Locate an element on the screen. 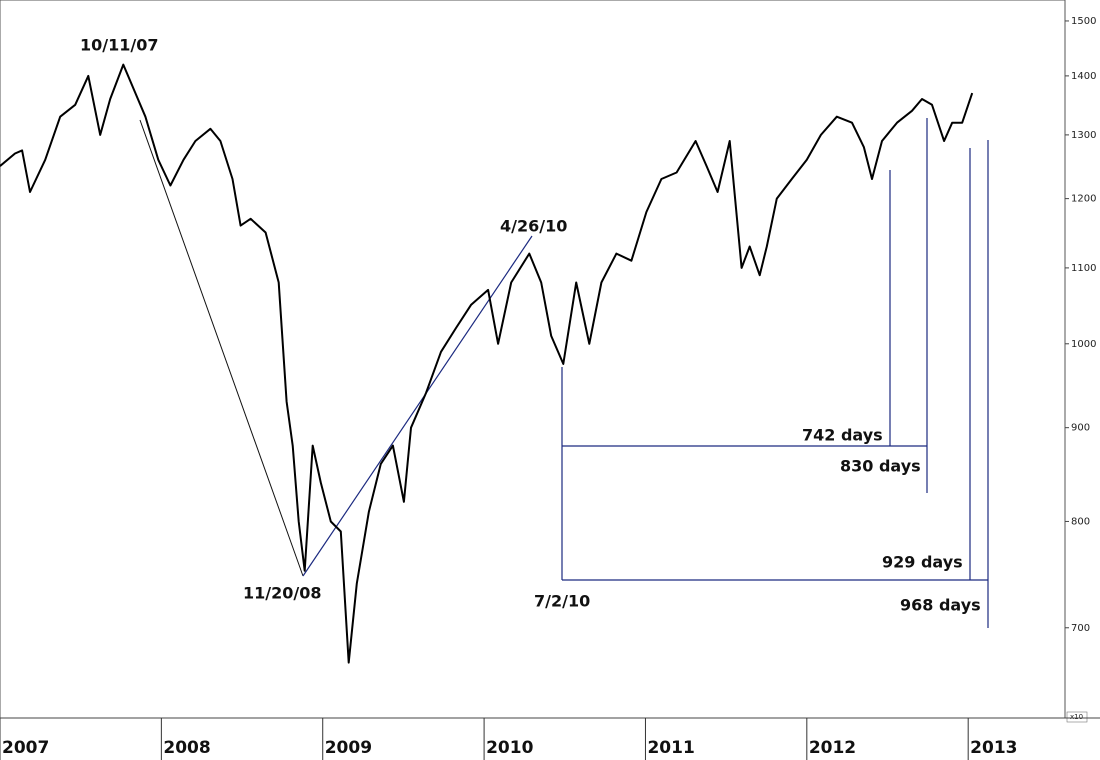 This screenshot has height=760, width=1100. annotation: 7/2/10 is located at coordinates (562, 601).